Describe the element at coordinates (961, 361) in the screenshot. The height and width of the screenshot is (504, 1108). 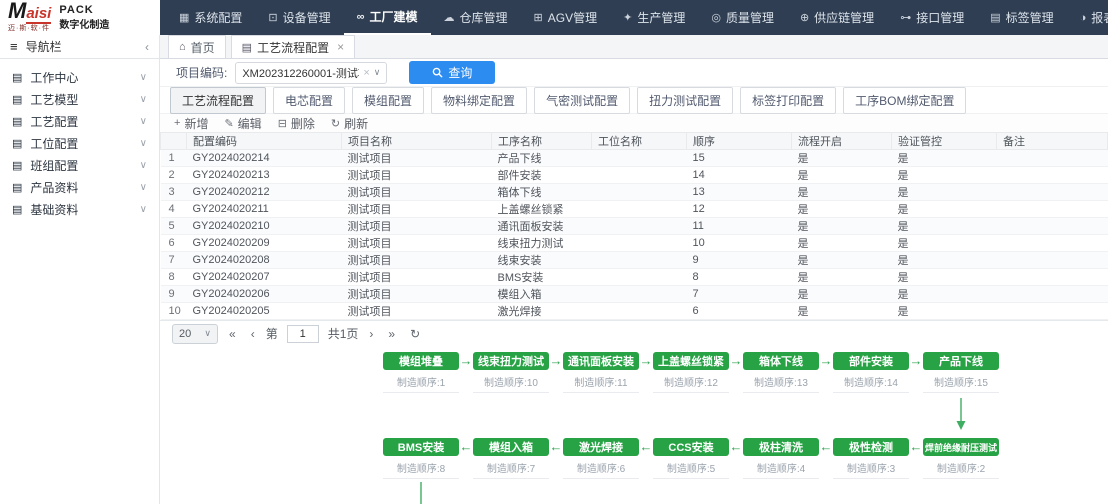
I see `process-node-button: 产品下线` at that location.